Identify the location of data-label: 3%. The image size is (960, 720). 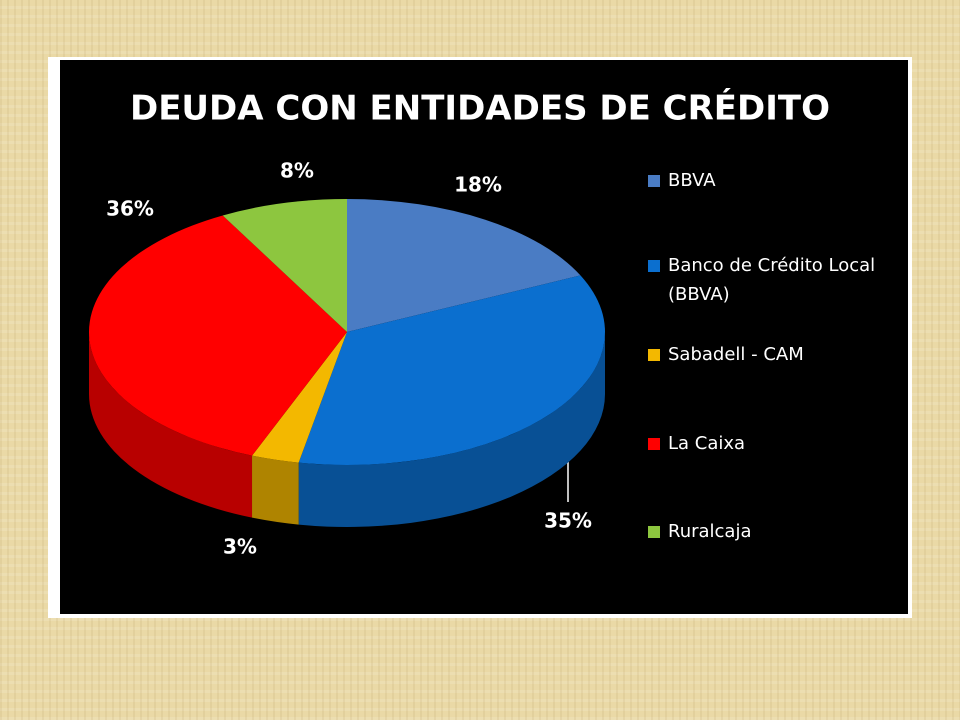
(240, 547).